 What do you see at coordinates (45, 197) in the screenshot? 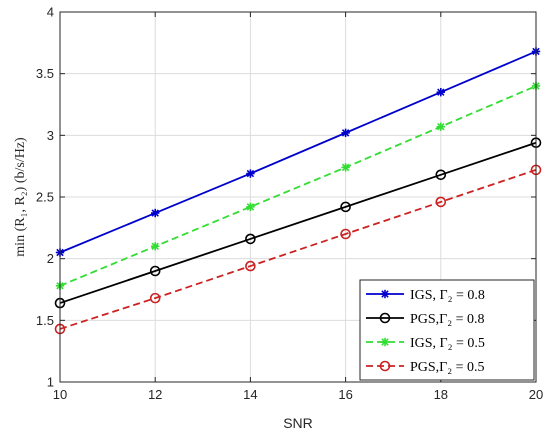
I see `y-tick-label: 2.5` at bounding box center [45, 197].